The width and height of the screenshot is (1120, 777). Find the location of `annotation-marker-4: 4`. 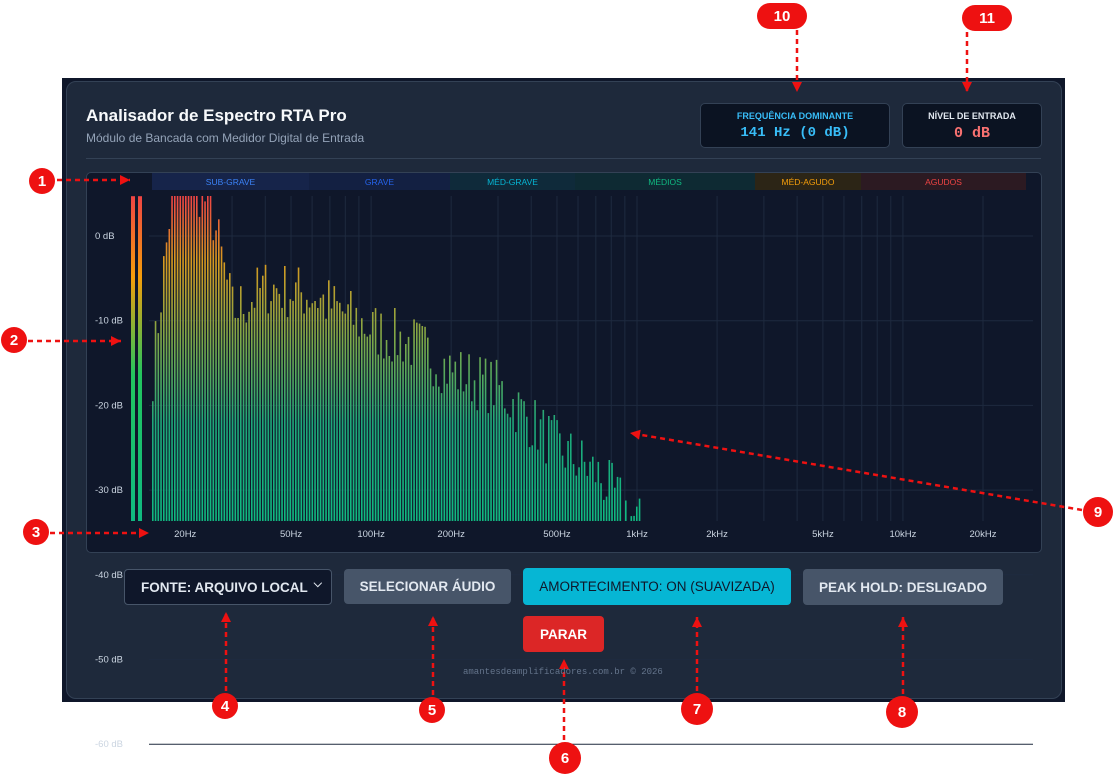

annotation-marker-4: 4 is located at coordinates (225, 706).